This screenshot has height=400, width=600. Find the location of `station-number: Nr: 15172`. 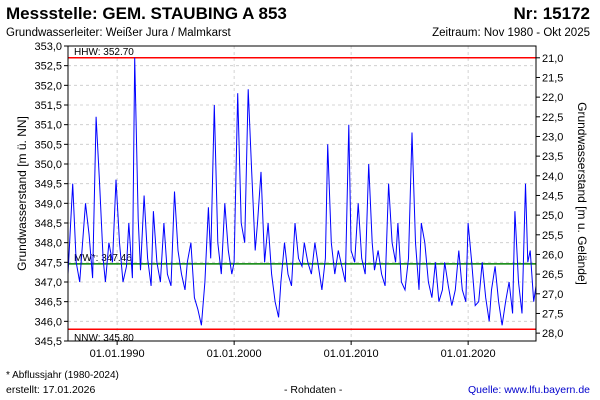

station-number: Nr: 15172 is located at coordinates (551, 13).